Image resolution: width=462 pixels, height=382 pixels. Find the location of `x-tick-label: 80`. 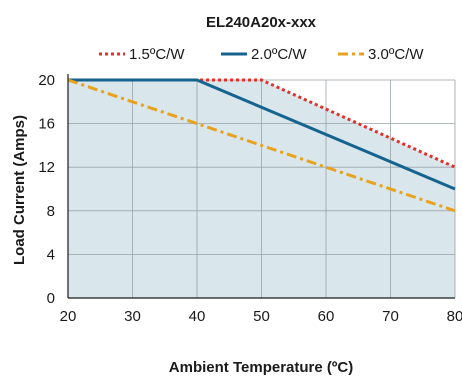

x-tick-label: 80 is located at coordinates (454, 316).